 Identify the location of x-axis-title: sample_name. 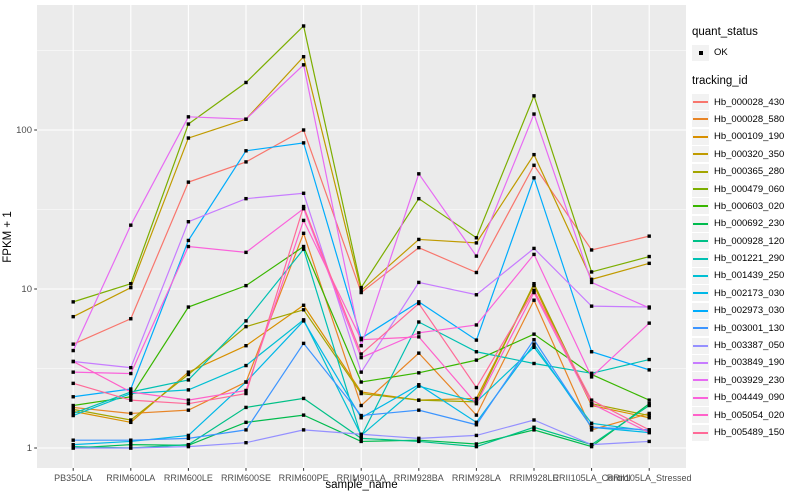
(361, 485).